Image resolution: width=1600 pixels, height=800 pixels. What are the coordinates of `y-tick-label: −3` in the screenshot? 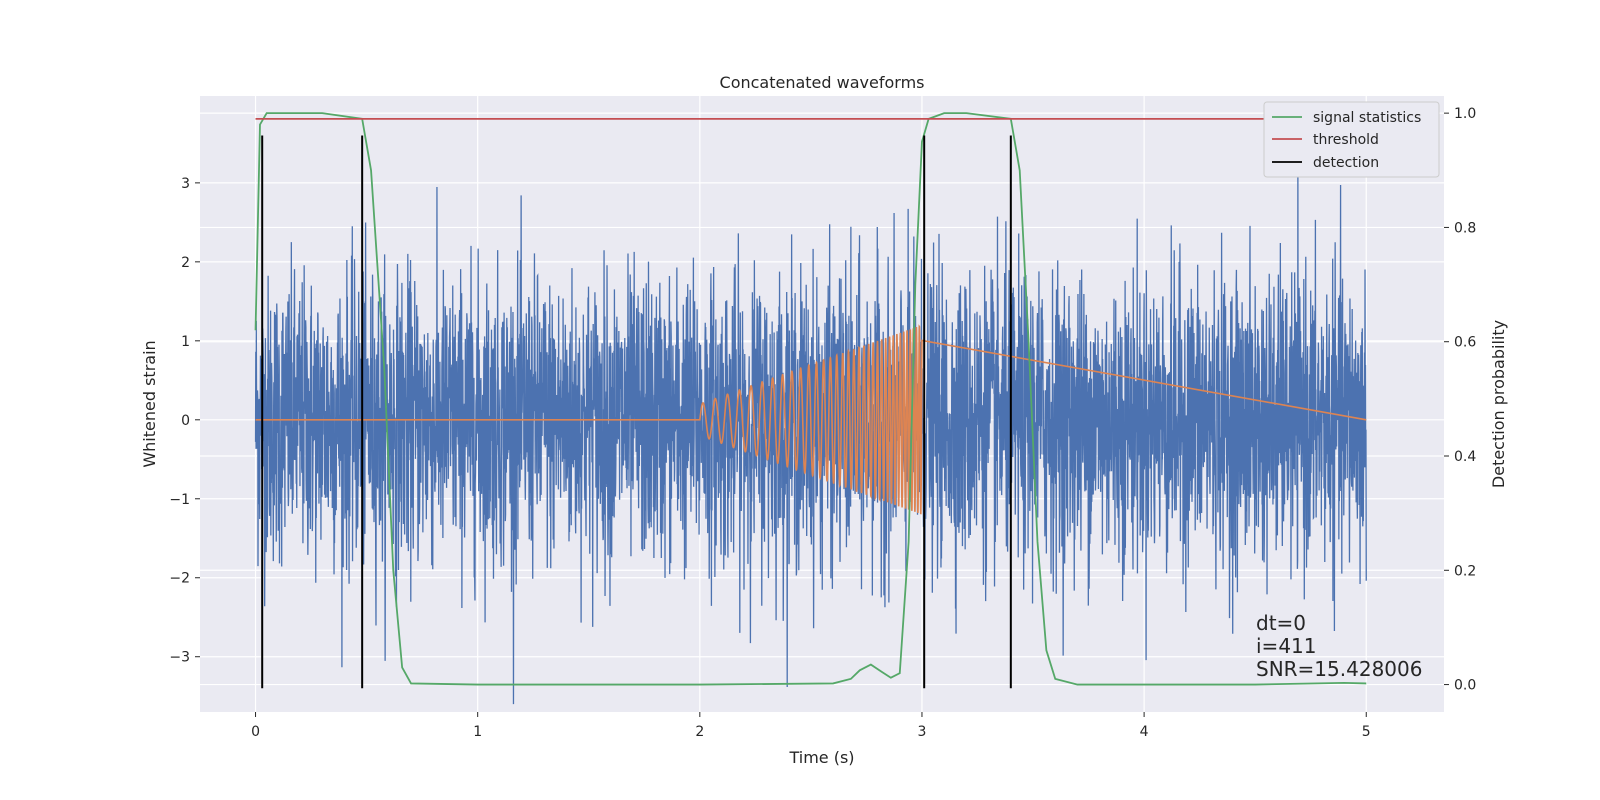 It's located at (179, 658).